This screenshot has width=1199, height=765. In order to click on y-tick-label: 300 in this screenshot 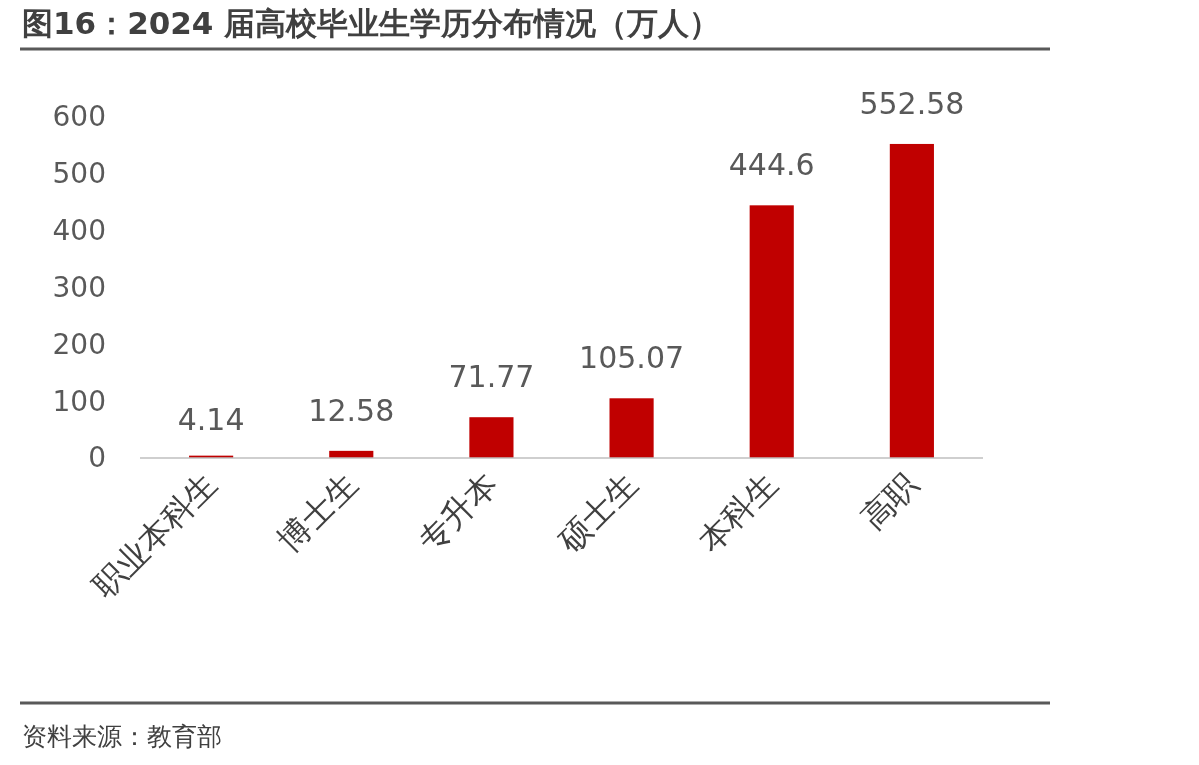, I will do `click(79, 287)`.